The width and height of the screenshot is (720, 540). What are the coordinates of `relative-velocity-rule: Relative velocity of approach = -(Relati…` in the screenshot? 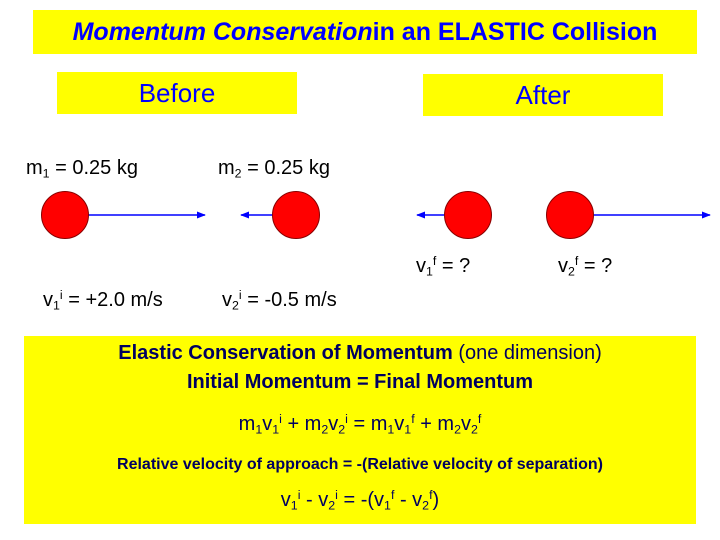 It's located at (360, 464).